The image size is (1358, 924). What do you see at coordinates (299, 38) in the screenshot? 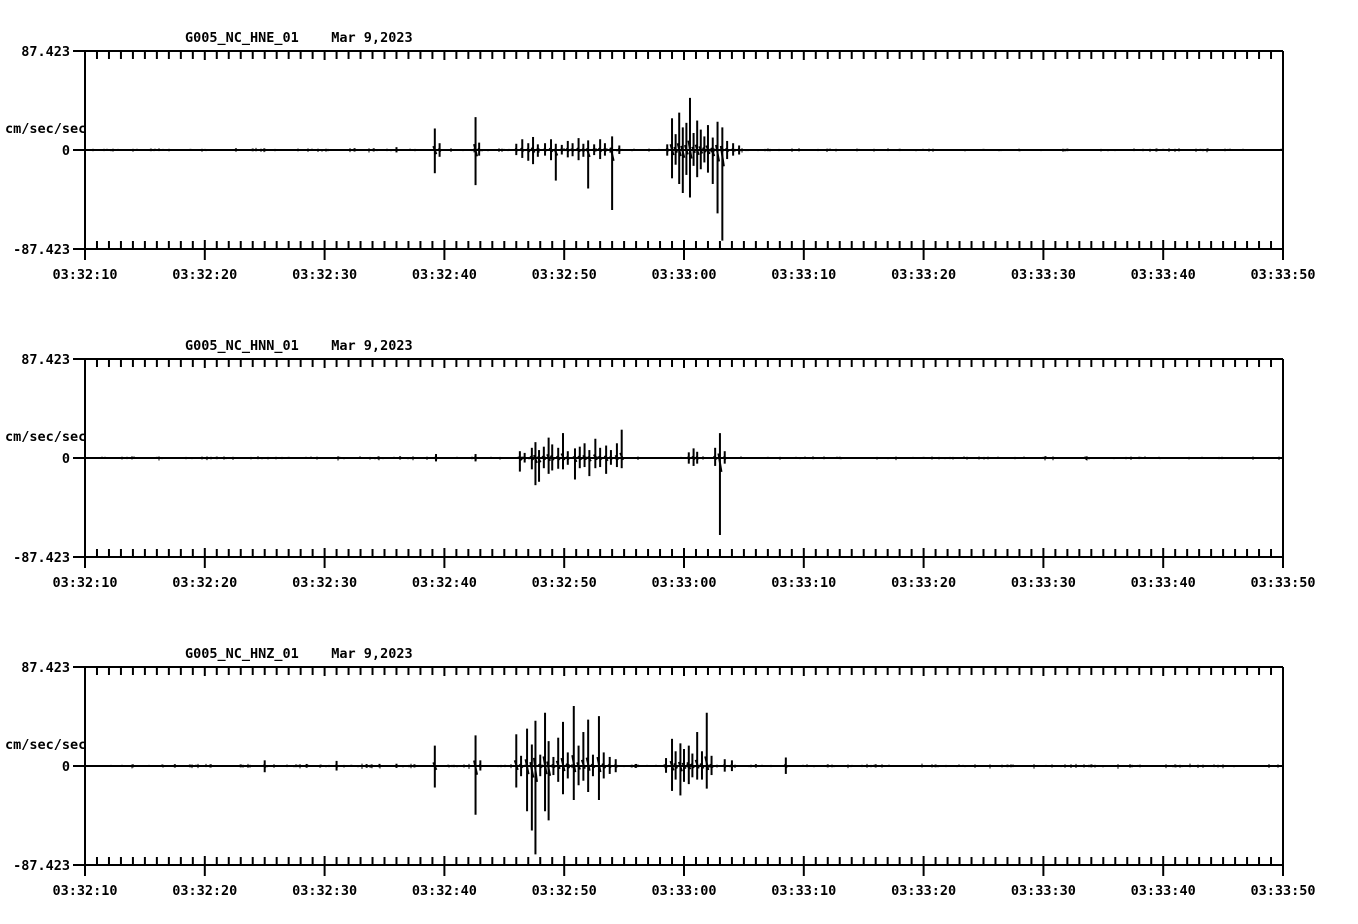
I see `panel-title: G005_NC_HNE_01 Mar 9,2023` at bounding box center [299, 38].